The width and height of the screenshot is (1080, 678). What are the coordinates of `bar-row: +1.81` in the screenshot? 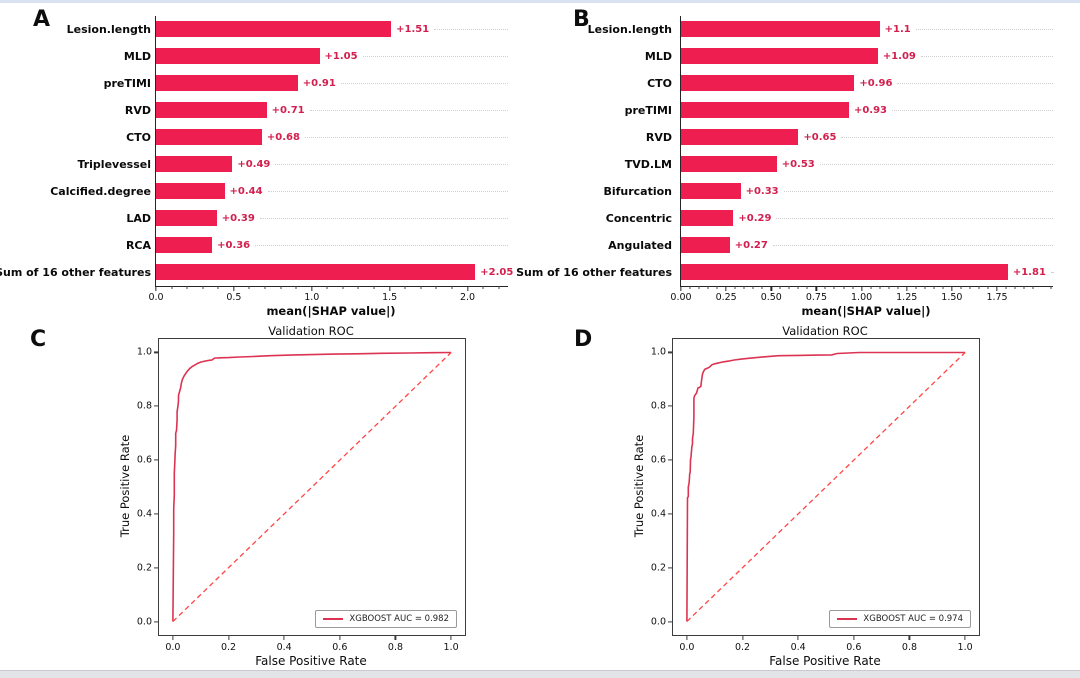 It's located at (867, 272).